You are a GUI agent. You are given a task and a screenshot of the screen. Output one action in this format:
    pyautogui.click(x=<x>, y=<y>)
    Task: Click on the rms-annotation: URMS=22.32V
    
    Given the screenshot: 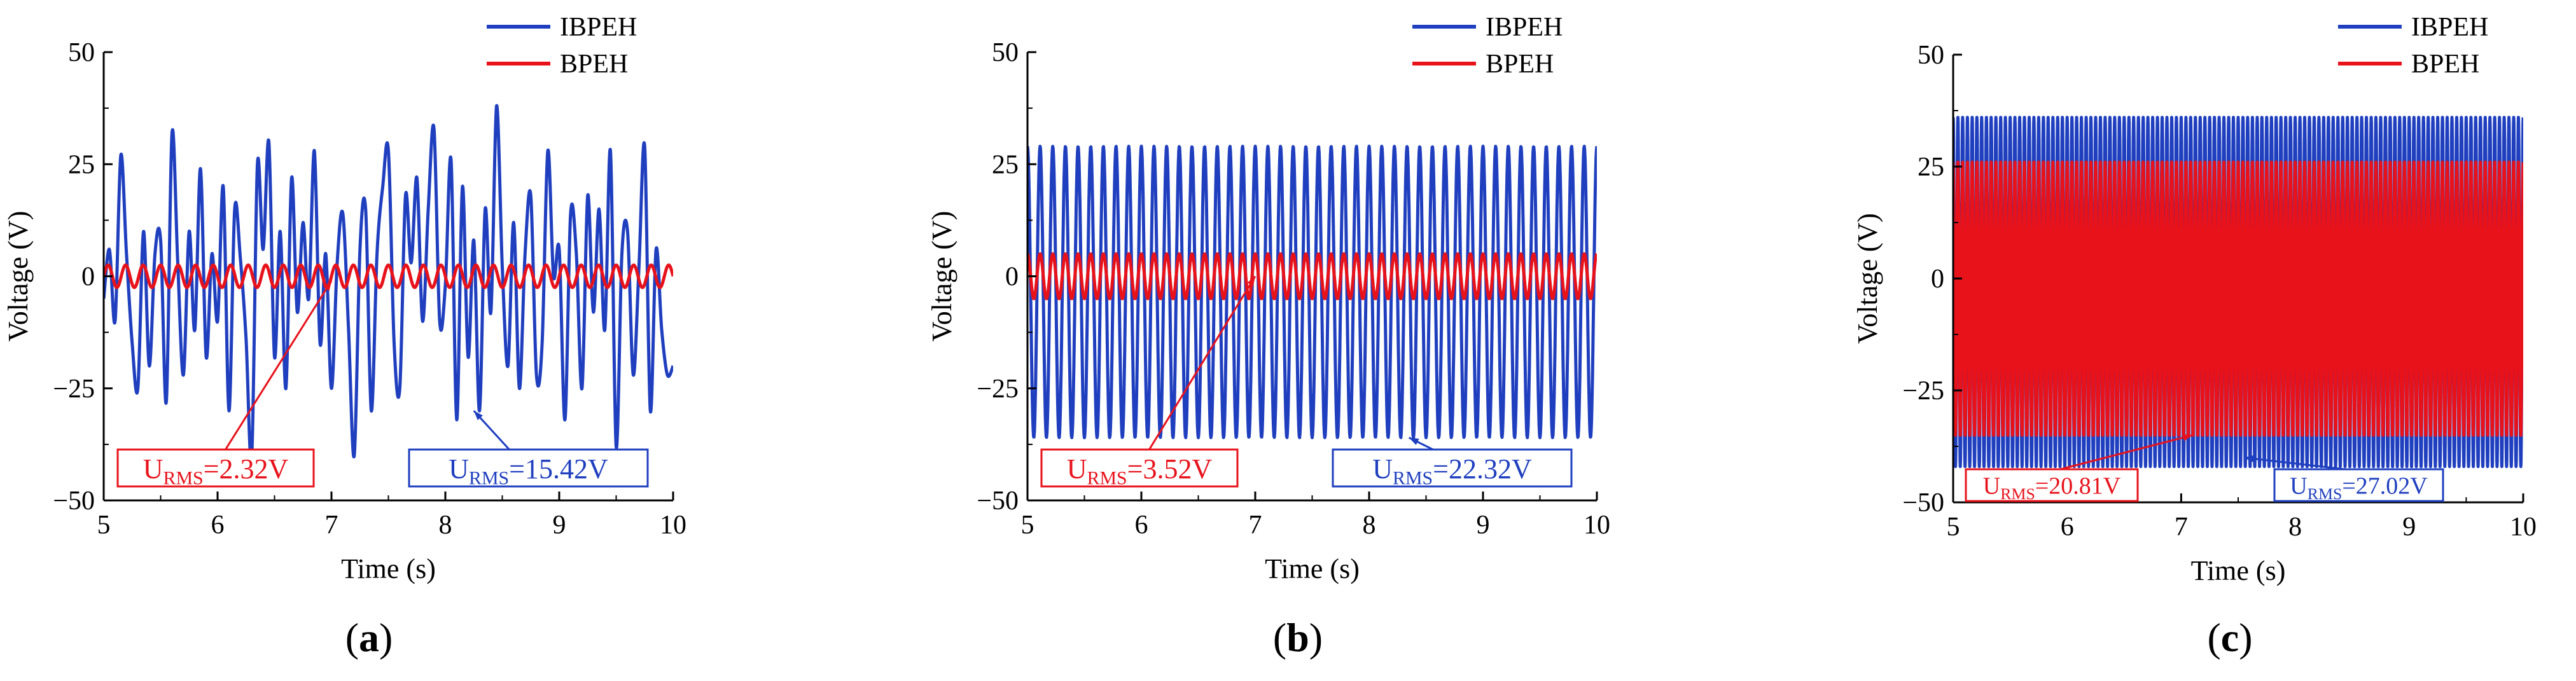 What is the action you would take?
    pyautogui.click(x=1453, y=462)
    